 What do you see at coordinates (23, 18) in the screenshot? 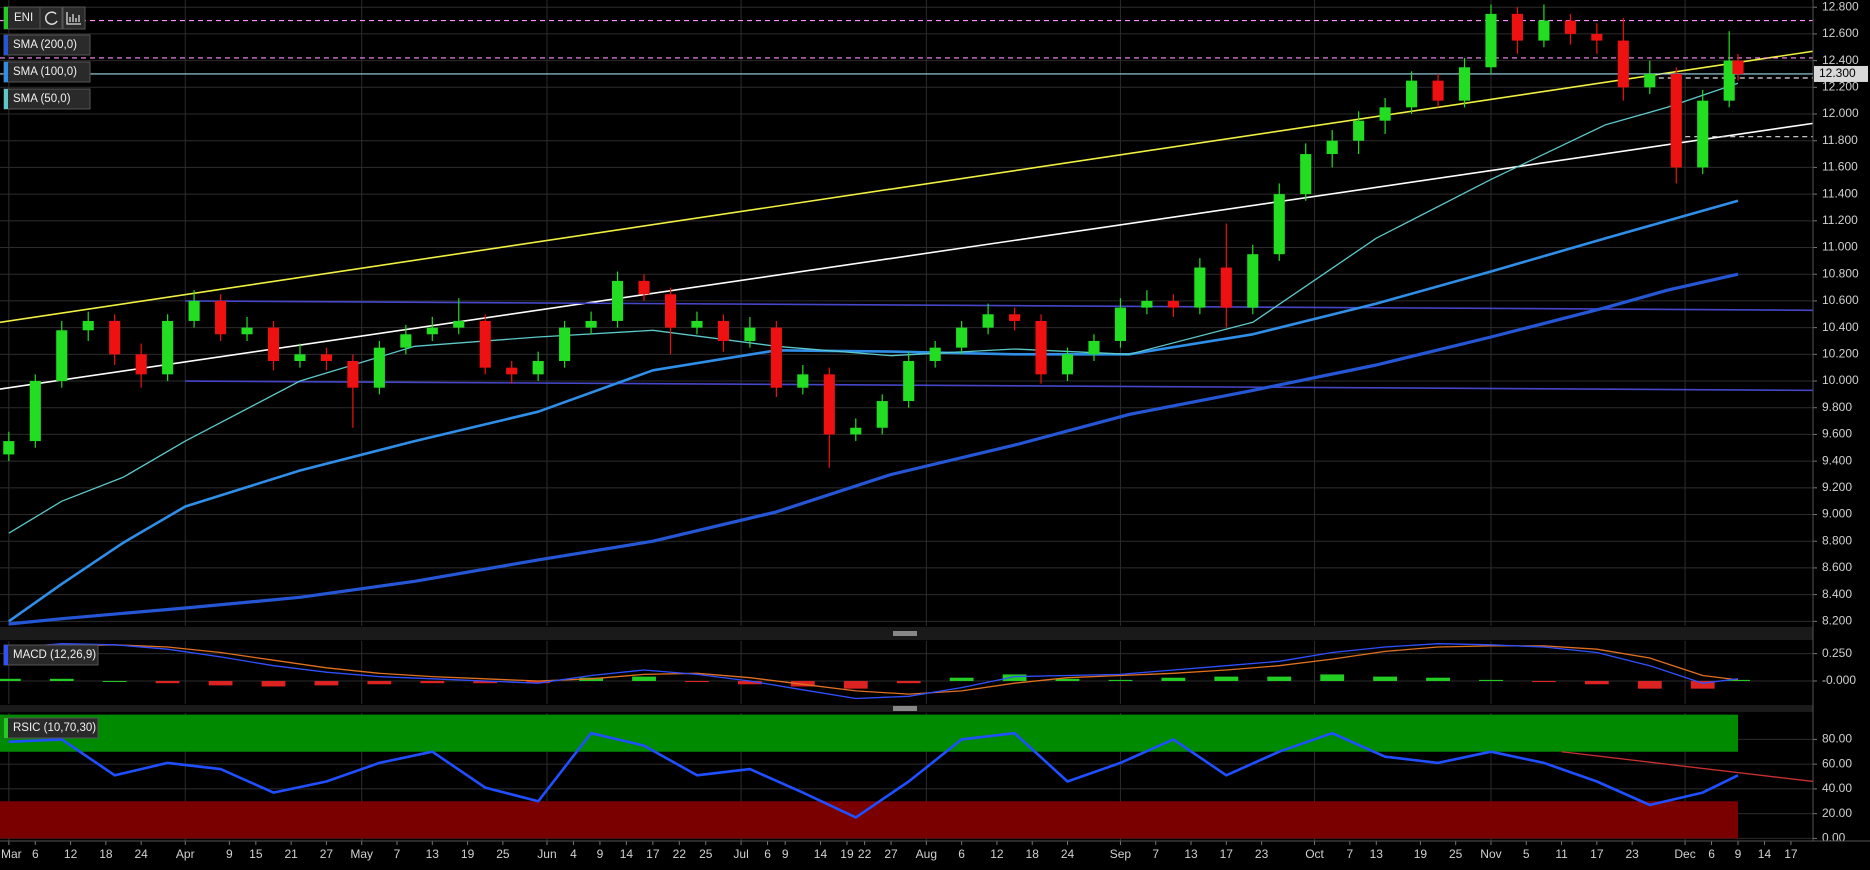
I see `symbol-label: ENI` at bounding box center [23, 18].